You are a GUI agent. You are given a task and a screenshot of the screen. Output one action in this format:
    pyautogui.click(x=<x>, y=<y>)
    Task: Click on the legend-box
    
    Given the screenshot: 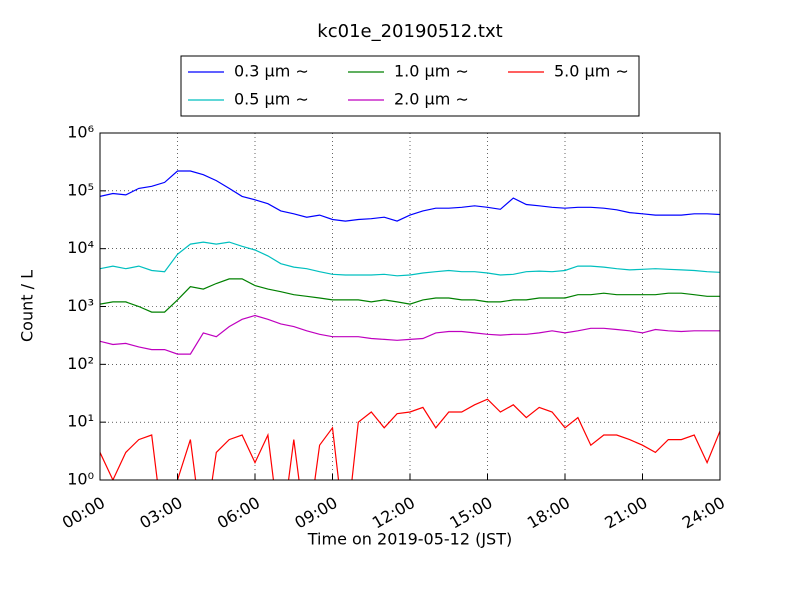 What is the action you would take?
    pyautogui.click(x=410, y=86)
    